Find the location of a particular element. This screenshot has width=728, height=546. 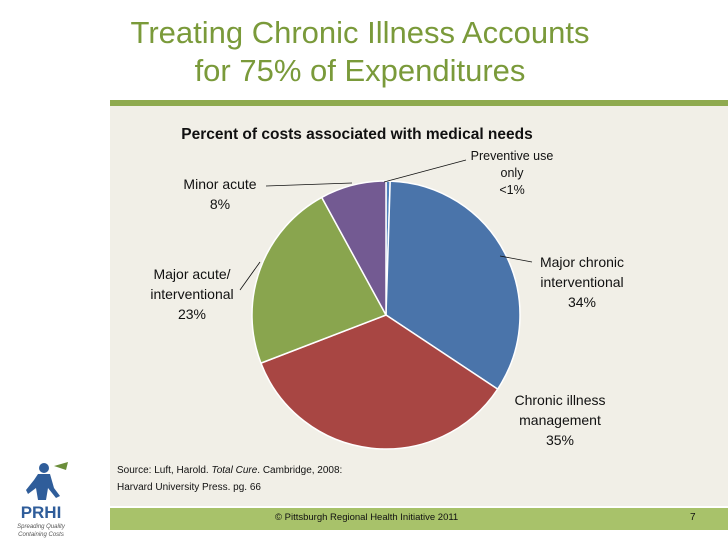

source-line-2: Harvard University Press. pg. 66 is located at coordinates (189, 487).